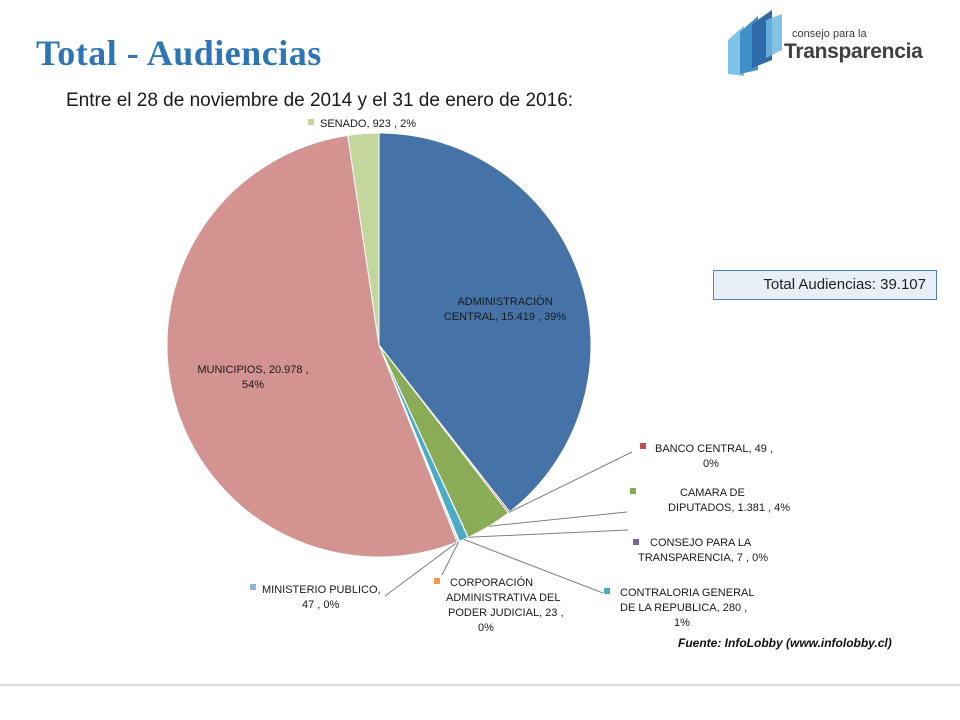  What do you see at coordinates (729, 500) in the screenshot?
I see `data-label: CAMARA DE DIPUTADOS, 1.381 , 4%` at bounding box center [729, 500].